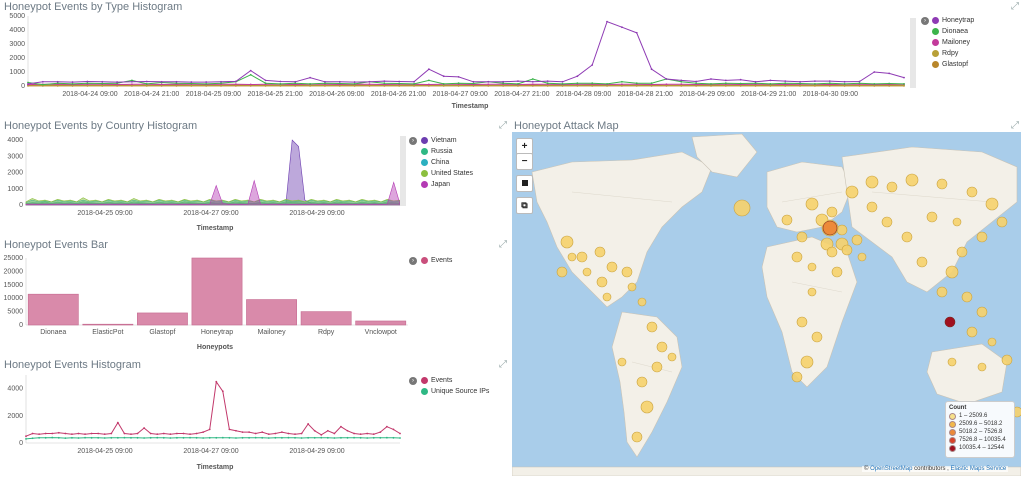 Image resolution: width=1024 pixels, height=479 pixels. I want to click on fit-bounds-button: ⧉, so click(524, 205).